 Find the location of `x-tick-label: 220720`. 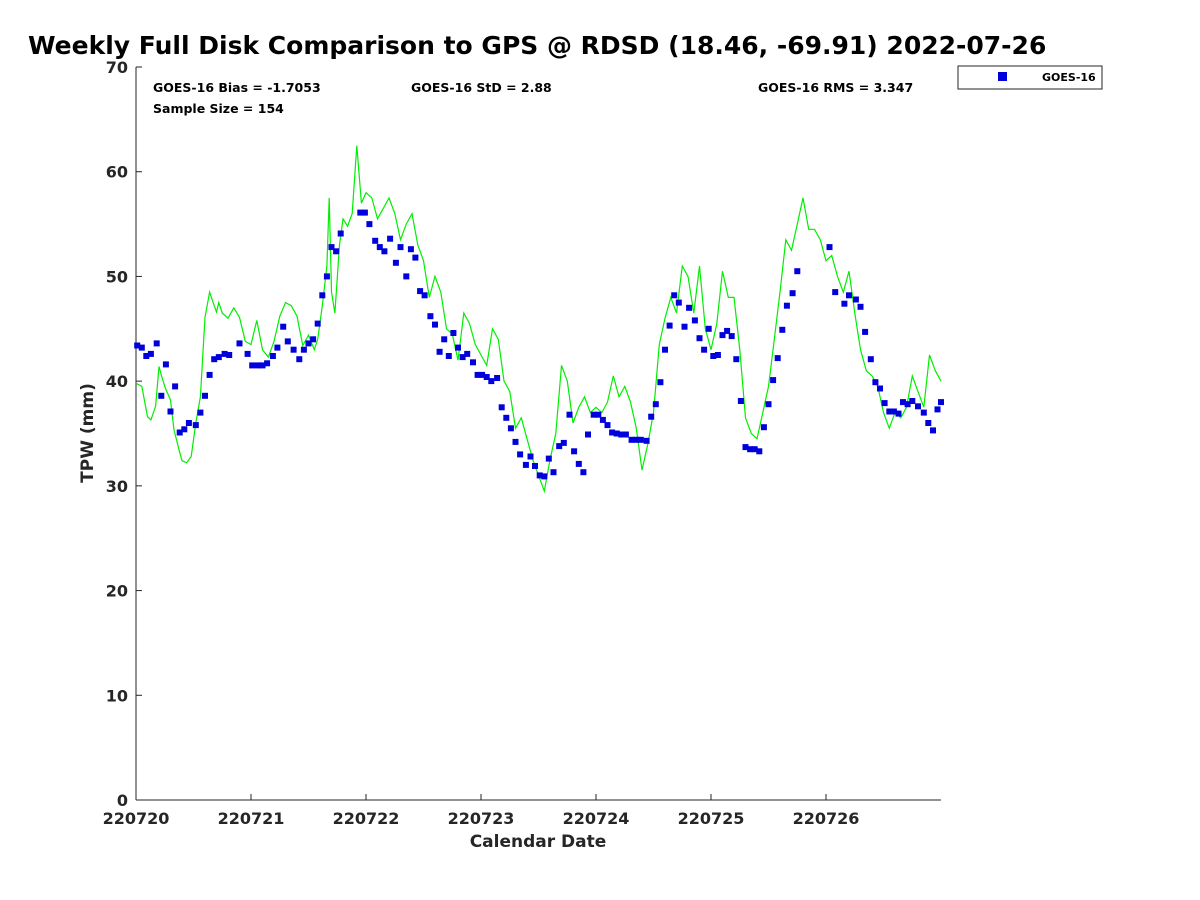

x-tick-label: 220720 is located at coordinates (136, 818).